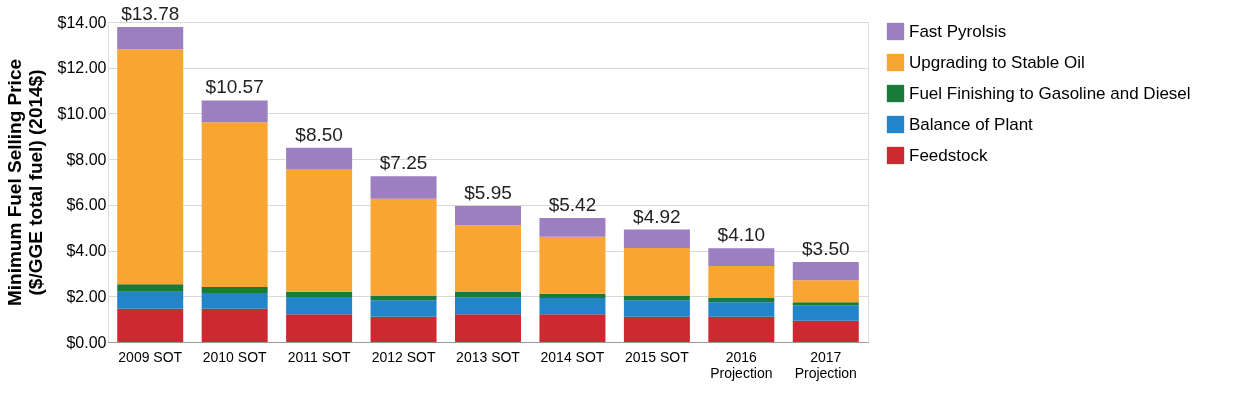 This screenshot has width=1238, height=409. I want to click on x-tick-label: 2012 SOT, so click(403, 356).